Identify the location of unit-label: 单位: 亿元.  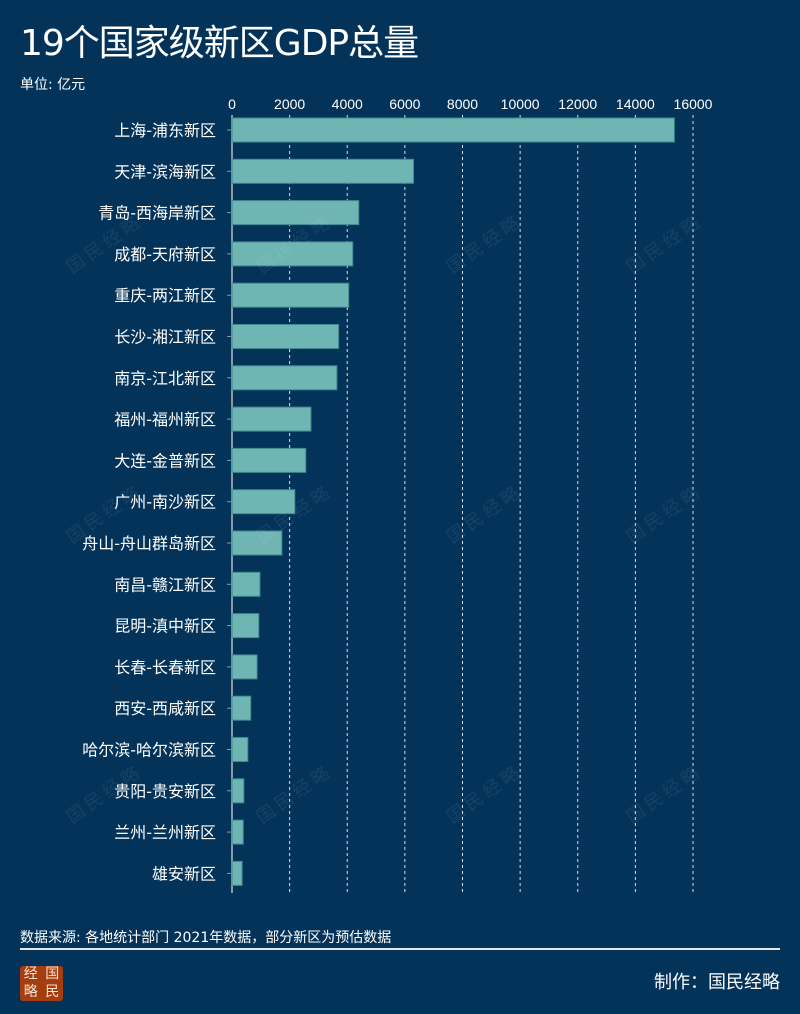
(53, 85).